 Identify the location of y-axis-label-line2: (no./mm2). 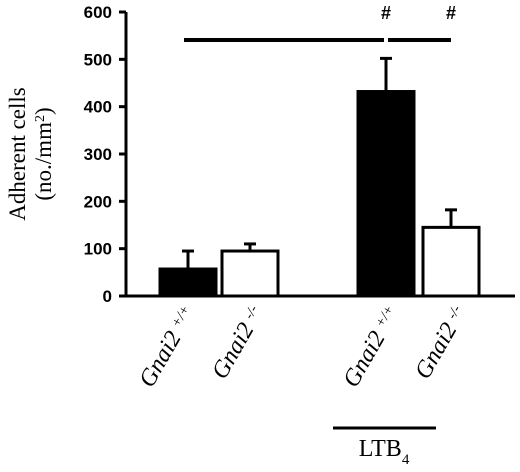
(43, 153).